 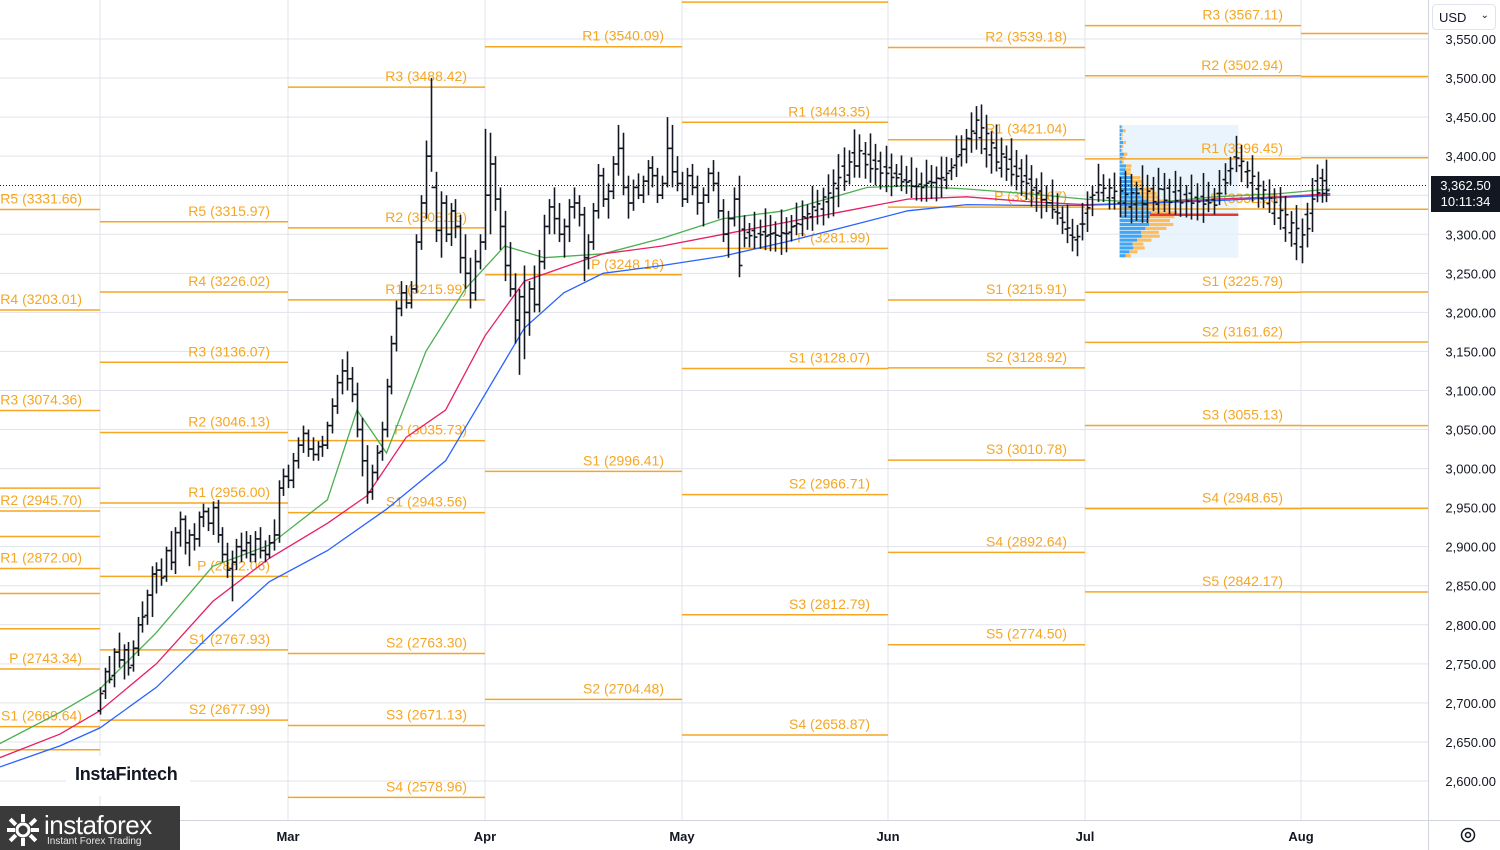 What do you see at coordinates (1026, 36) in the screenshot?
I see `pivot-level-label: R2 (3539.18)` at bounding box center [1026, 36].